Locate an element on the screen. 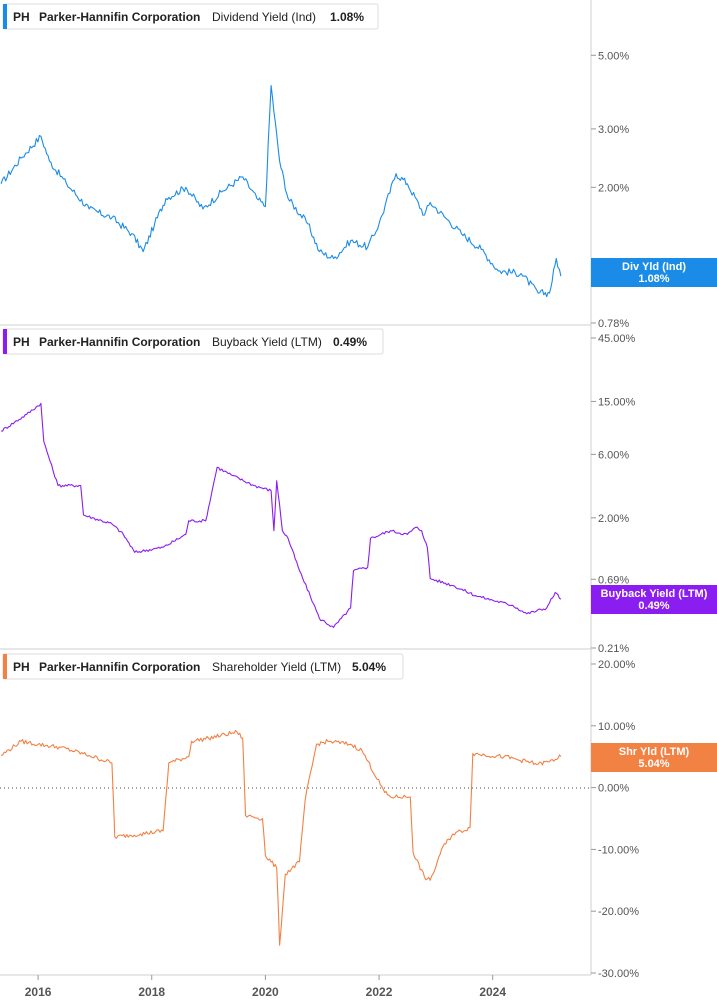 The width and height of the screenshot is (717, 1005). legend-value: 1.08% is located at coordinates (347, 17).